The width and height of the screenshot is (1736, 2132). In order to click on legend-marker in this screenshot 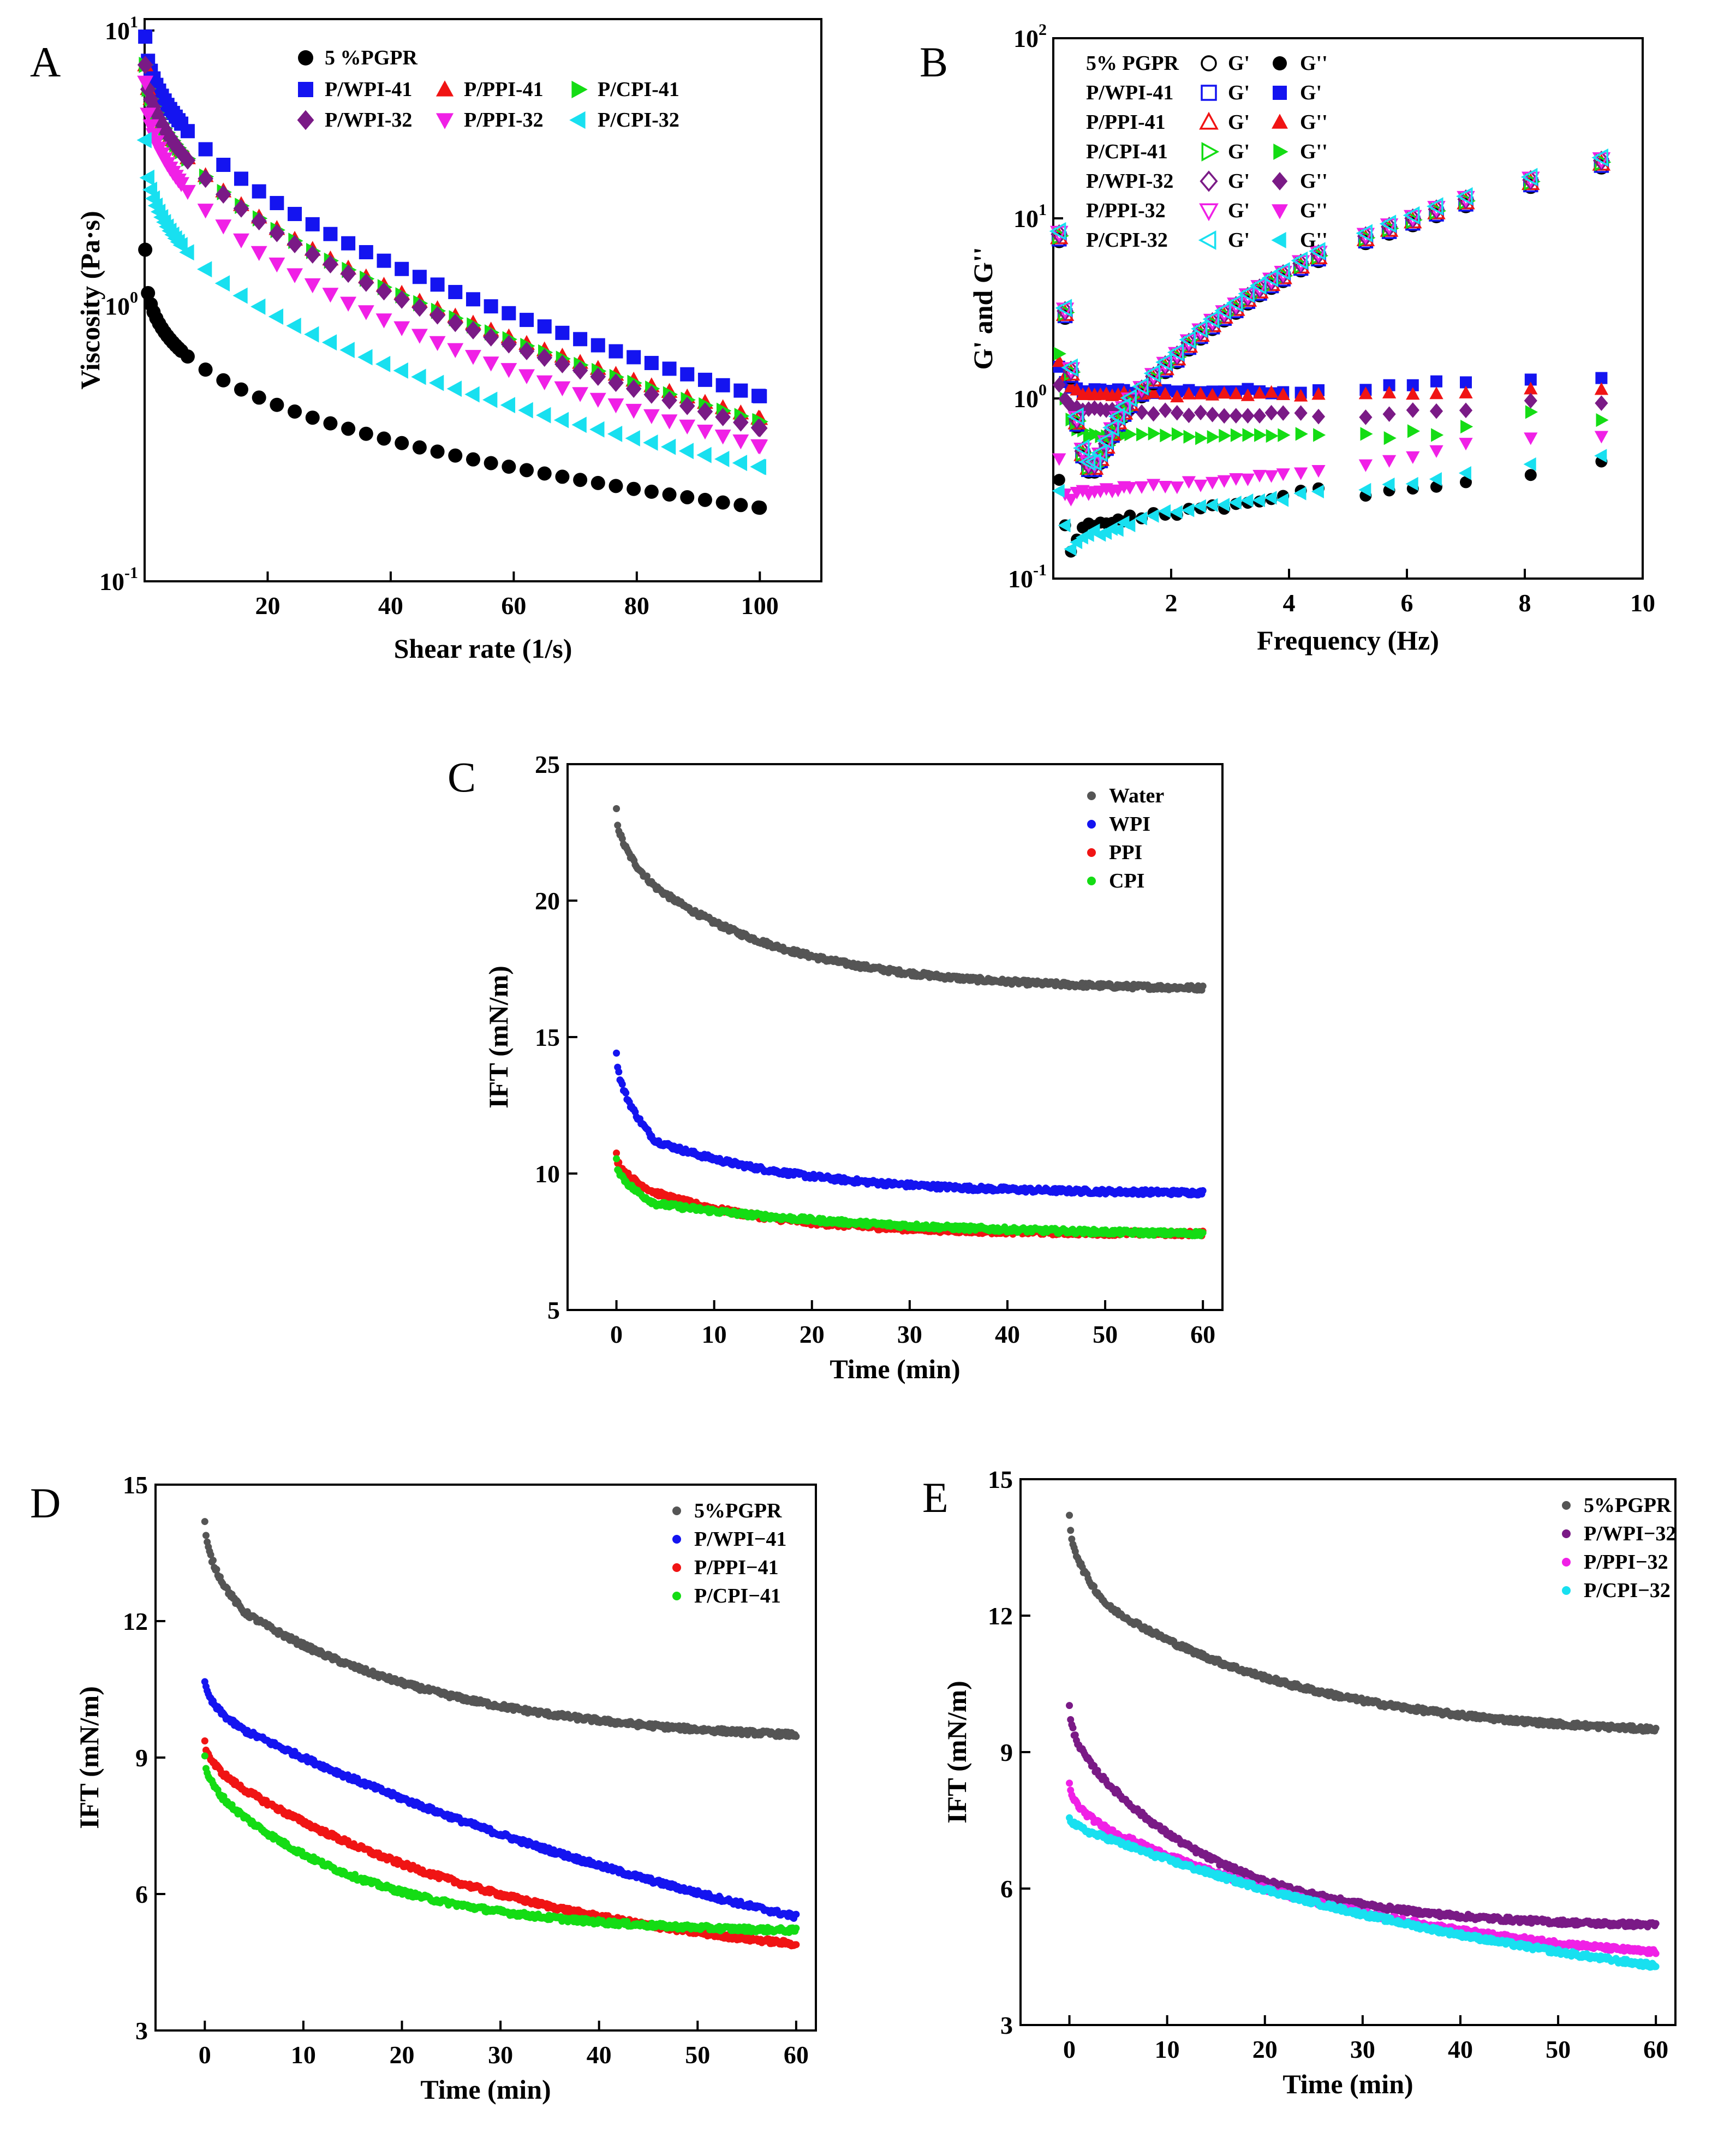, I will do `click(445, 121)`.